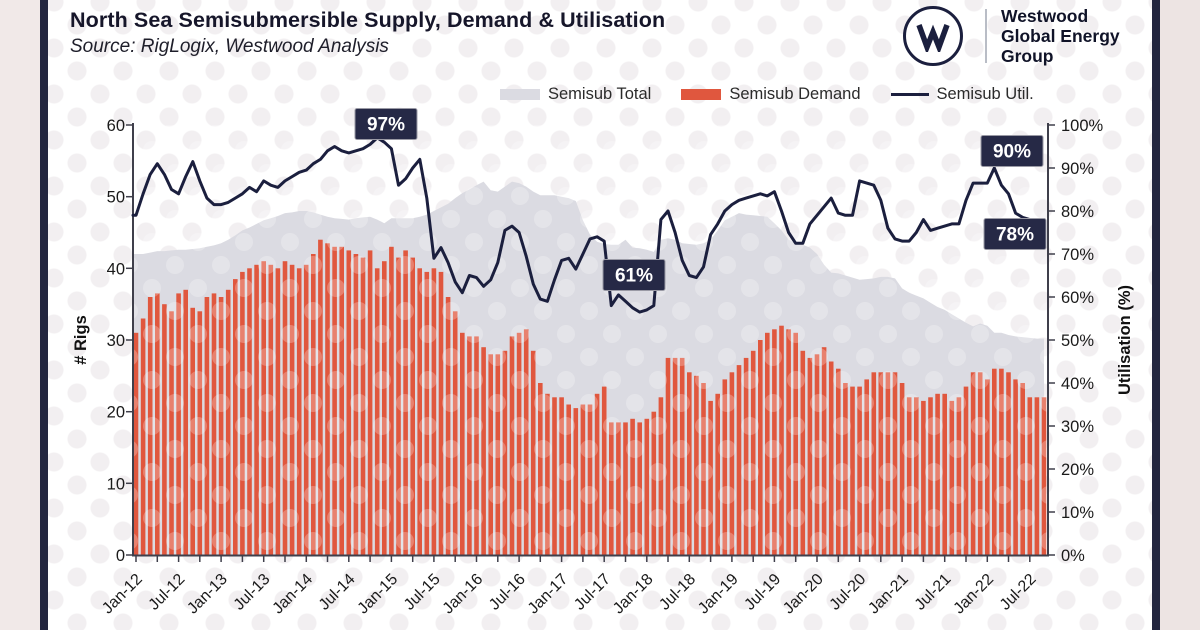 The width and height of the screenshot is (1200, 630). I want to click on w-monogram-icon, so click(933, 38).